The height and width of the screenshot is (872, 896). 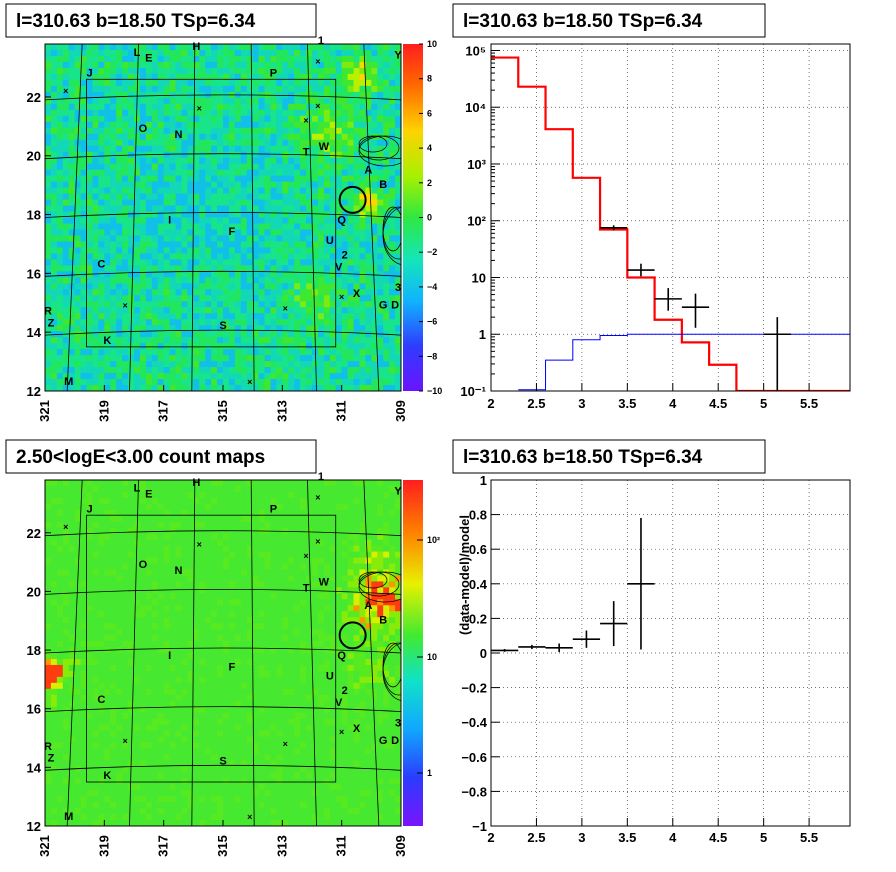 What do you see at coordinates (124, 306) in the screenshot?
I see `source-cross-marker: ×` at bounding box center [124, 306].